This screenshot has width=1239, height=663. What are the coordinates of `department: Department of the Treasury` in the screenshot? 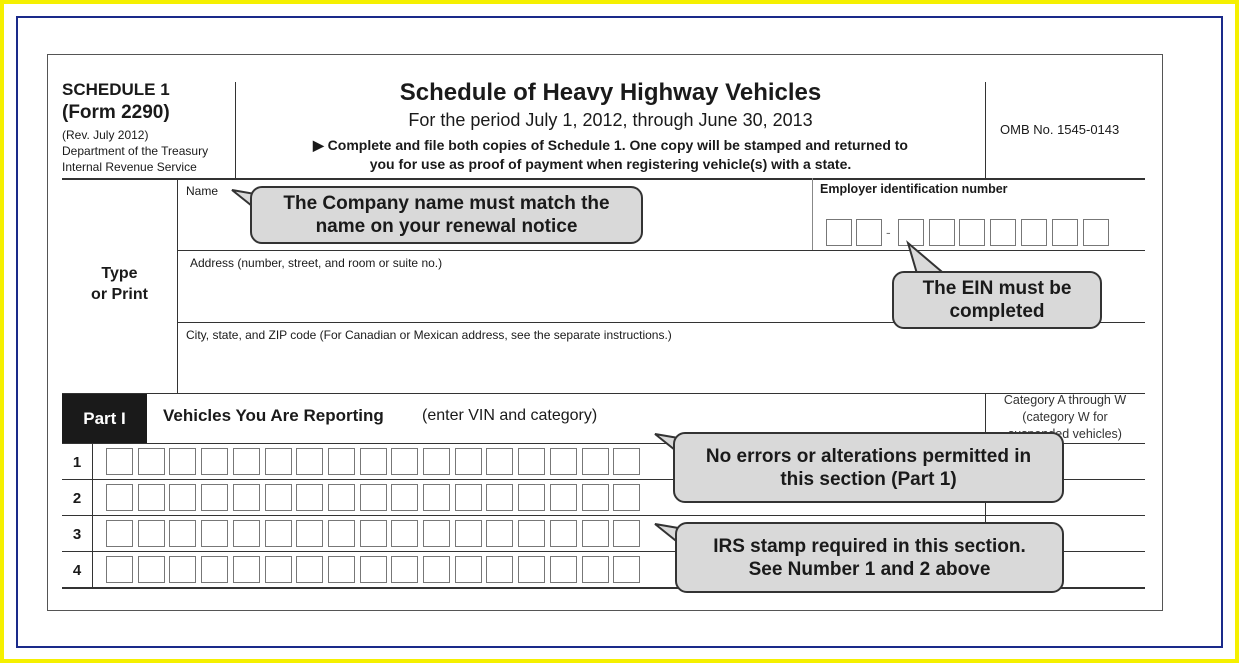 It's located at (135, 151).